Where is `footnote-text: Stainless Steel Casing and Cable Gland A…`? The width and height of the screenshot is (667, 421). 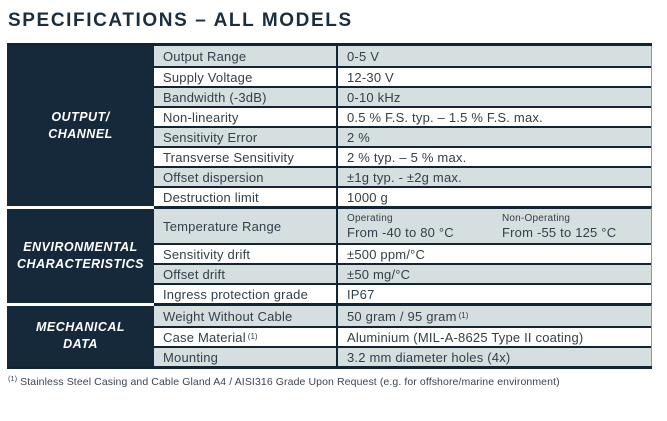
footnote-text: Stainless Steel Casing and Cable Gland A… is located at coordinates (290, 382).